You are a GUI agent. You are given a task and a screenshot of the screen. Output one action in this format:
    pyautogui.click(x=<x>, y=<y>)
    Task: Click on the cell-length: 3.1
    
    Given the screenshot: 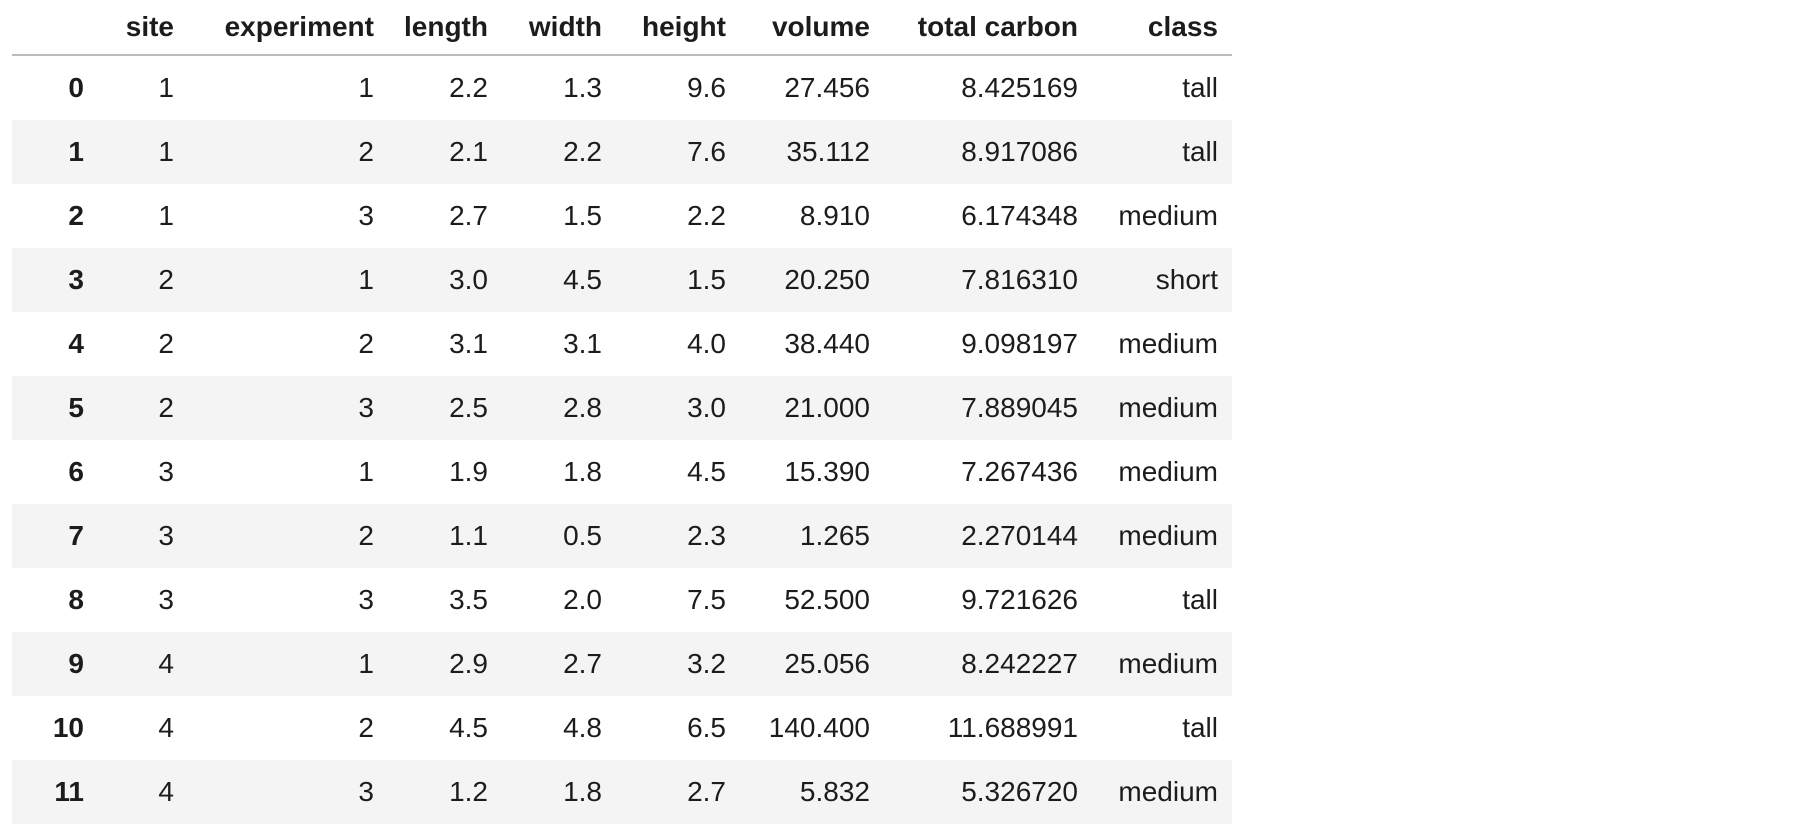 What is the action you would take?
    pyautogui.click(x=468, y=343)
    